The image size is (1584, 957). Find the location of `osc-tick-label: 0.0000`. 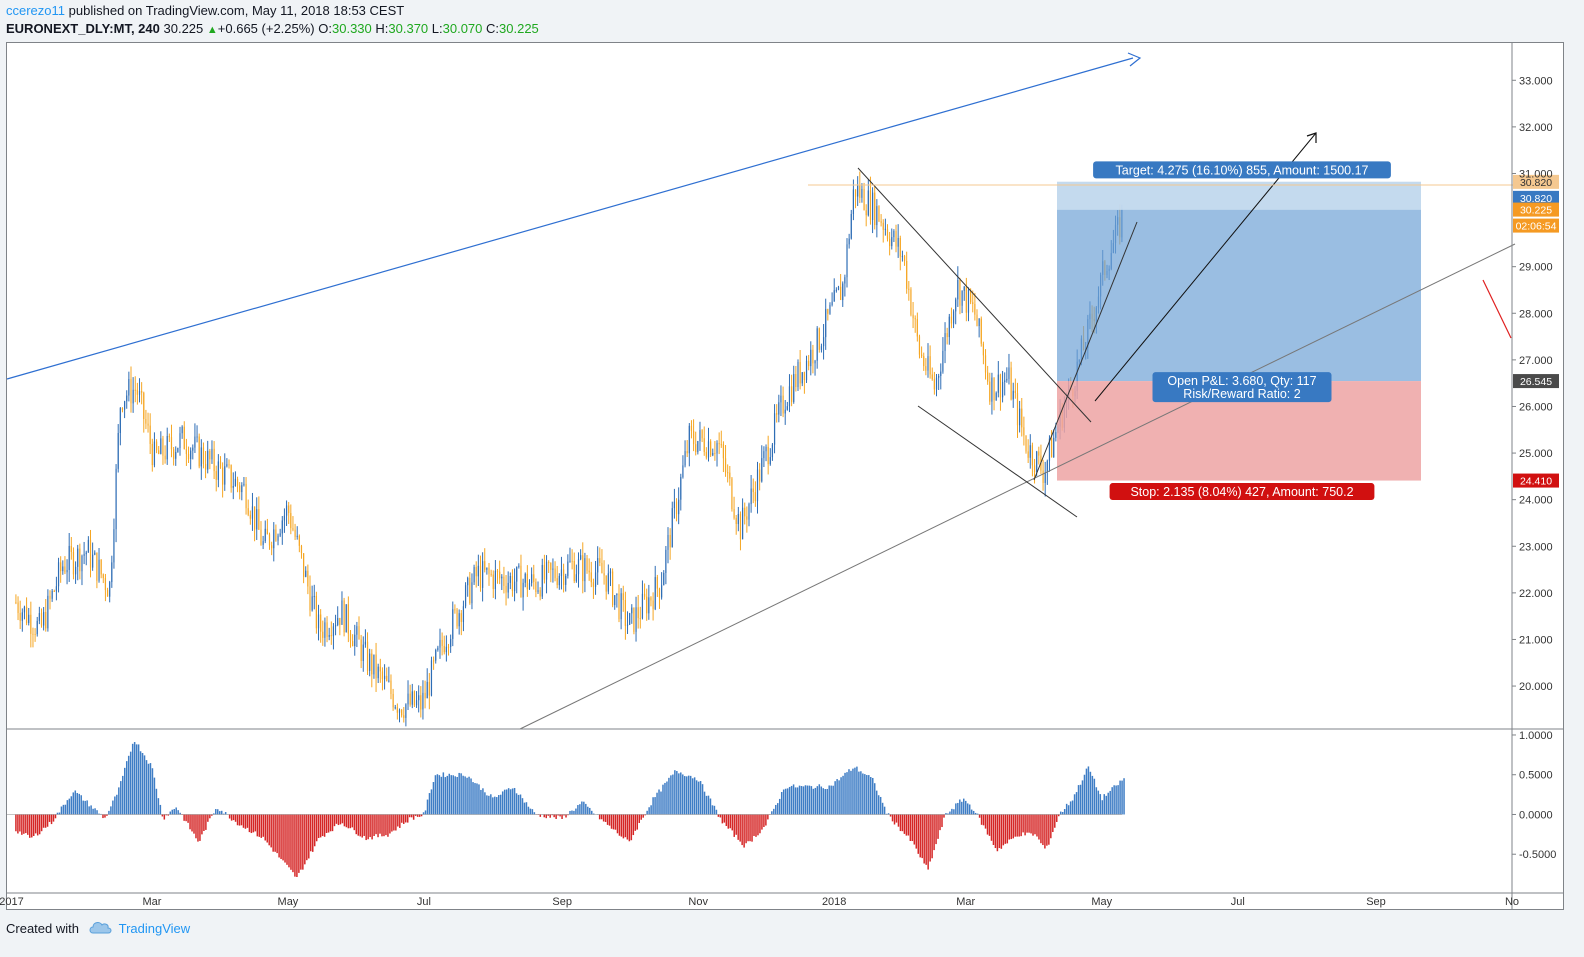

osc-tick-label: 0.0000 is located at coordinates (1536, 815).